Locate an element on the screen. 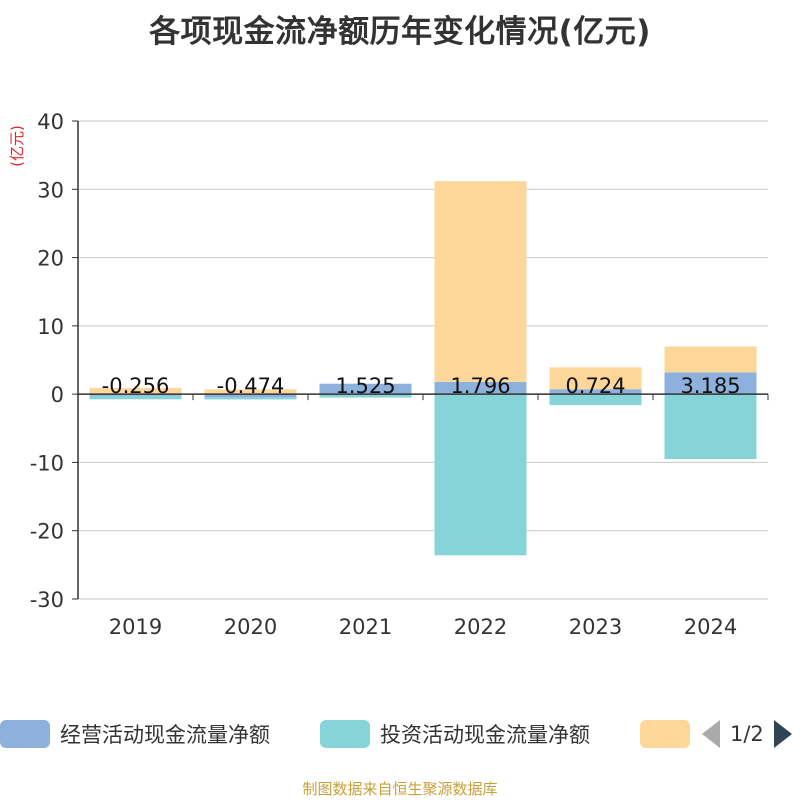 The height and width of the screenshot is (800, 800). data-label-operating: -0.256 is located at coordinates (136, 386).